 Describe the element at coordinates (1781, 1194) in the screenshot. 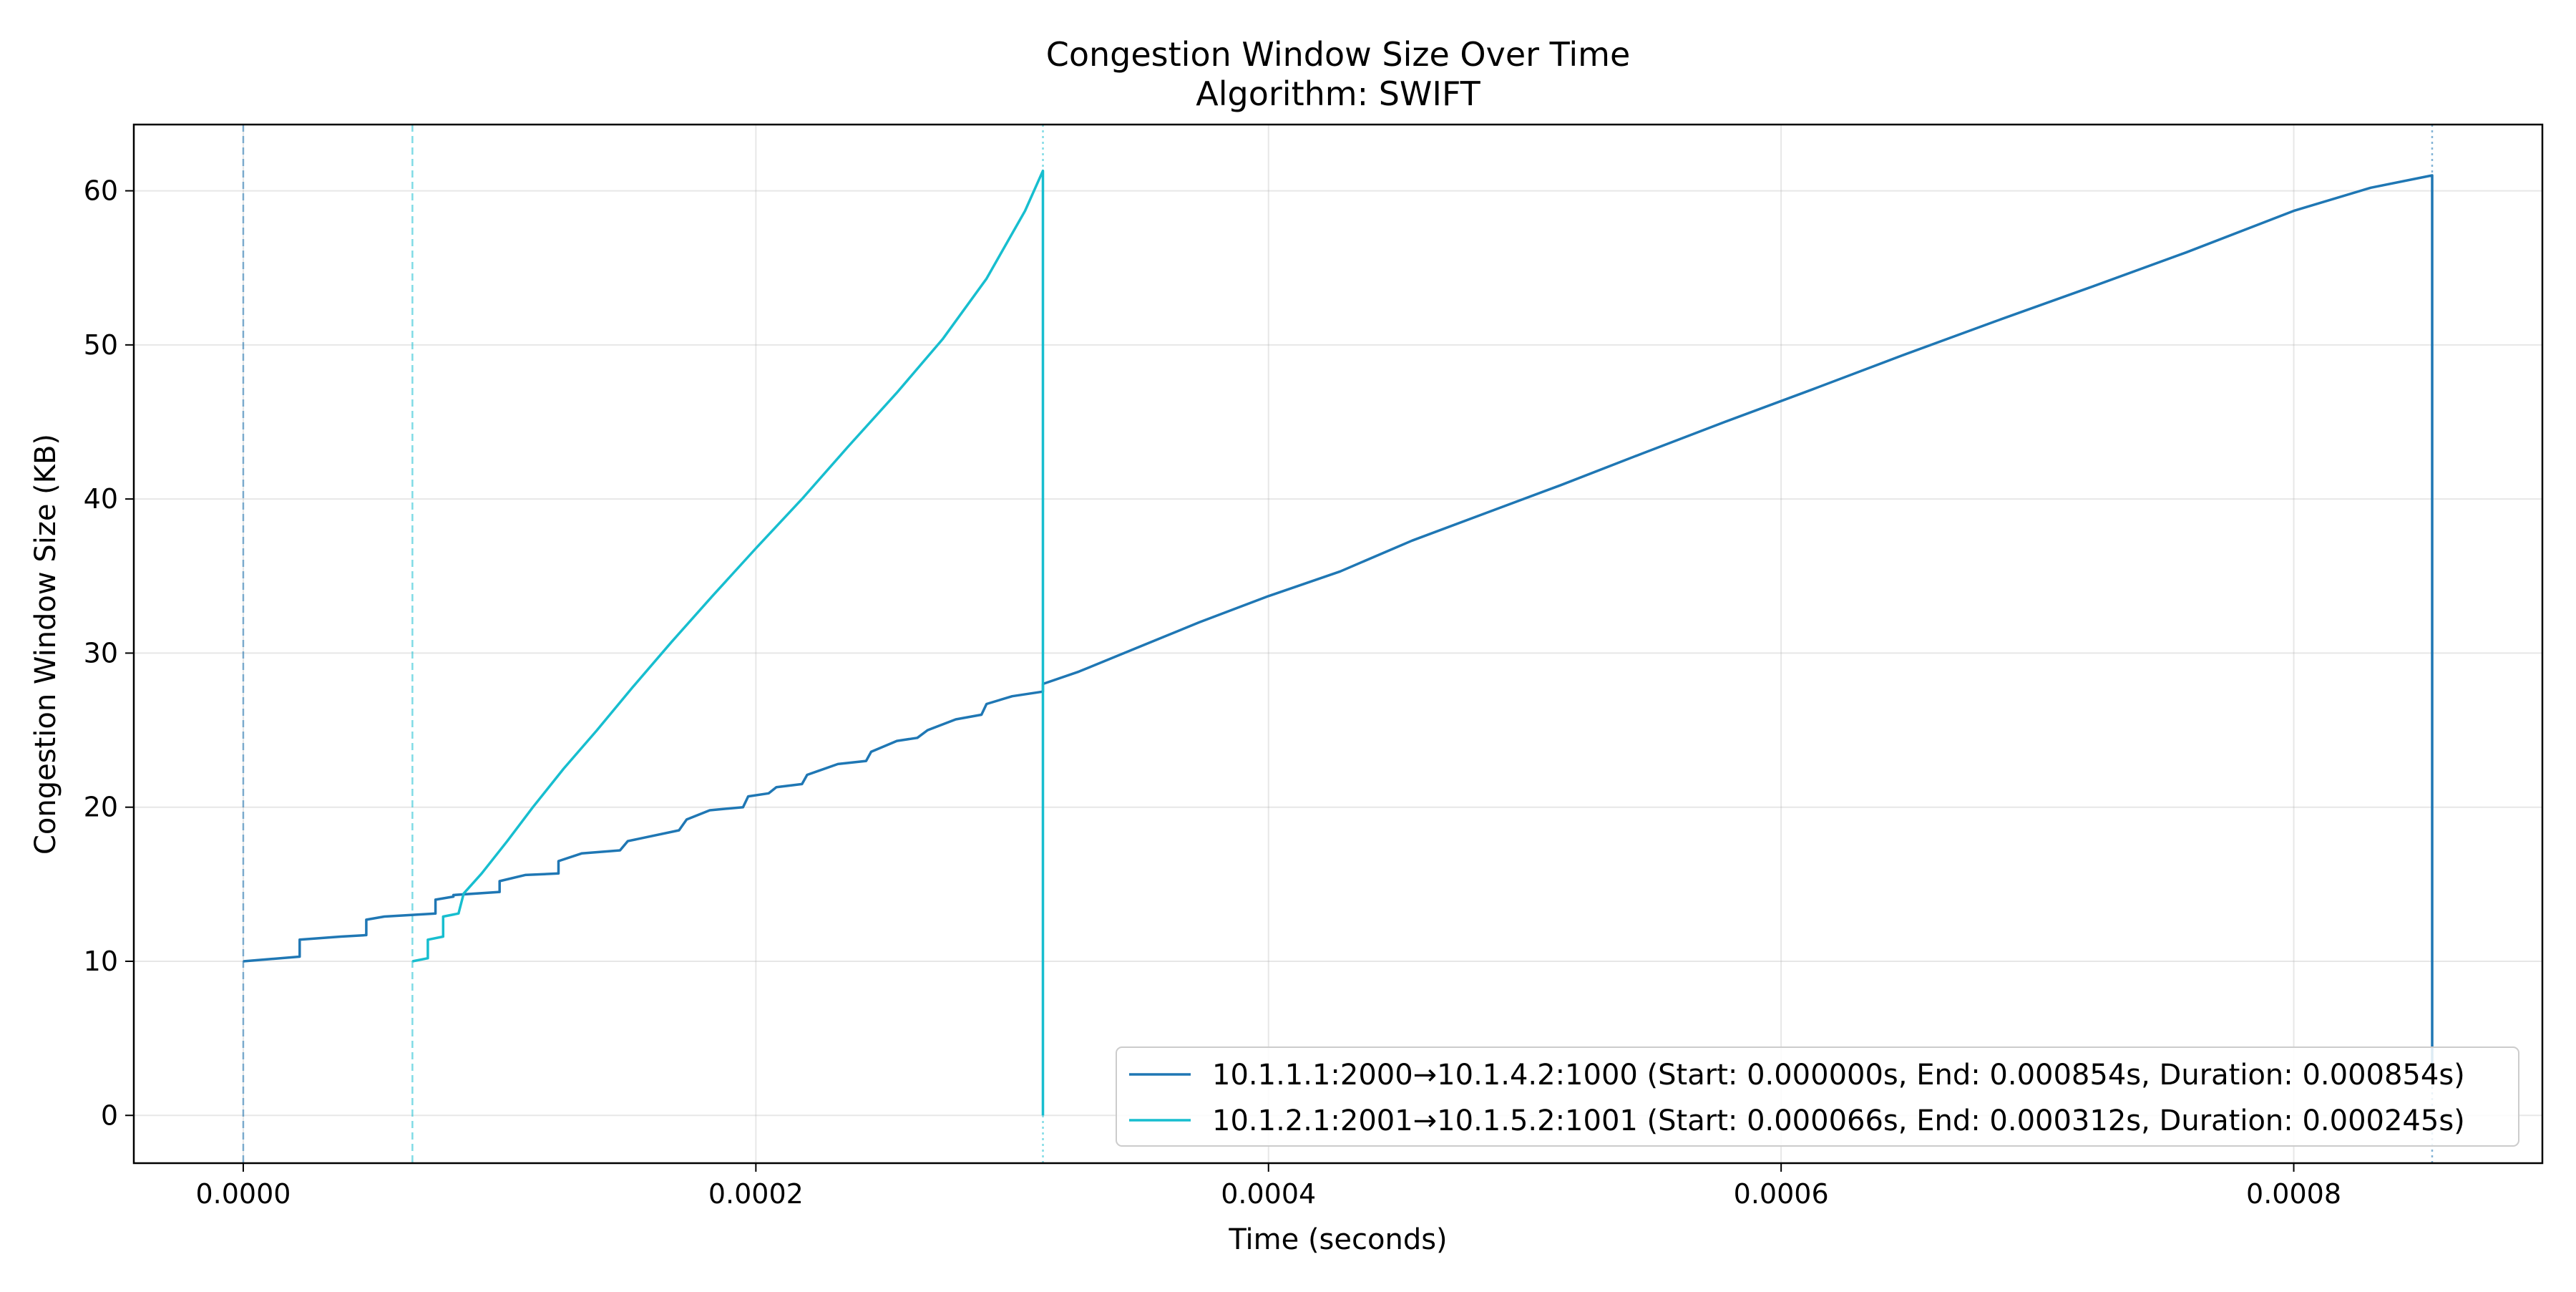

I see `x-tick-label: 0.0006` at that location.